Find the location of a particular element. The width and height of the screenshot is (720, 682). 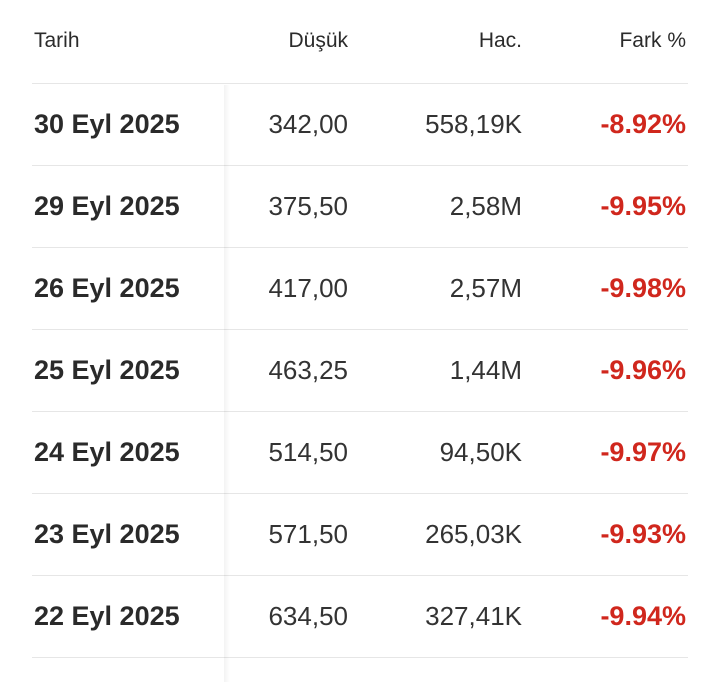

table-row: 29 Eyl 2025 375,50 2,58M -9.95% is located at coordinates (360, 207).